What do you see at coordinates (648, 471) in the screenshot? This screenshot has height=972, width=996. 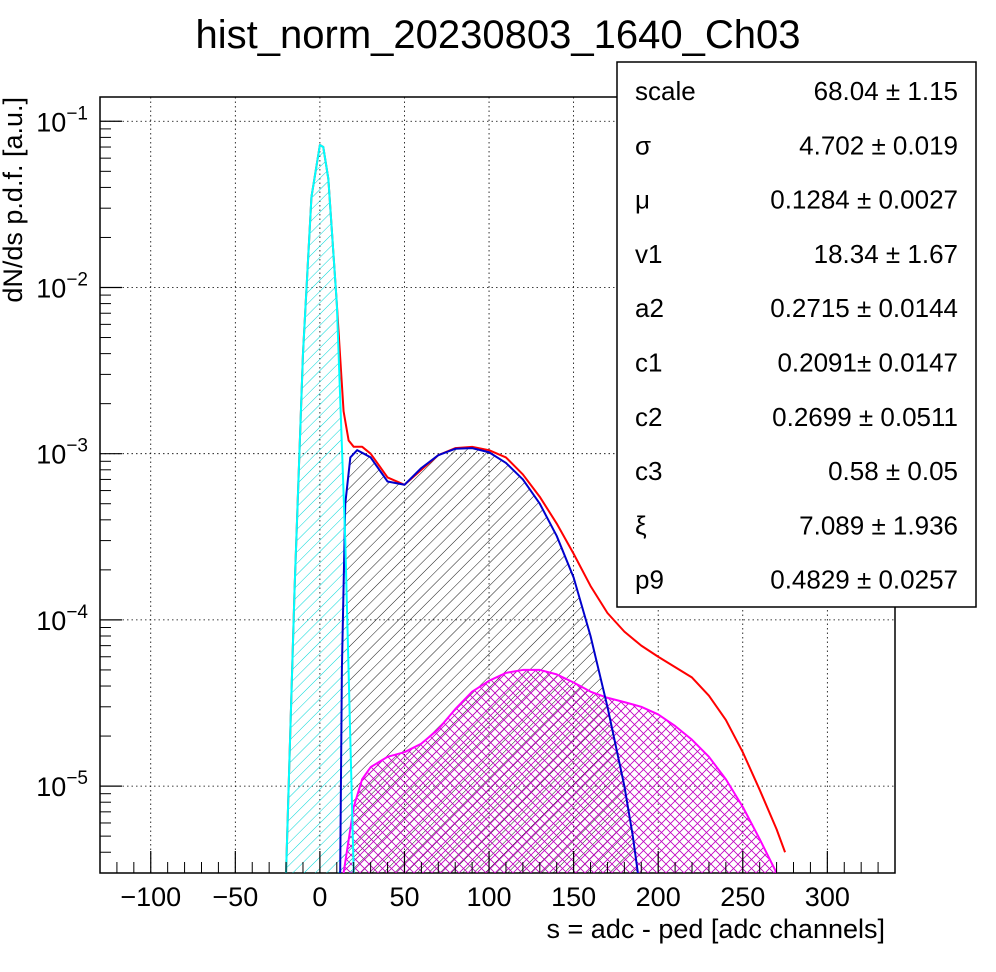 I see `stat-param-name: c3` at bounding box center [648, 471].